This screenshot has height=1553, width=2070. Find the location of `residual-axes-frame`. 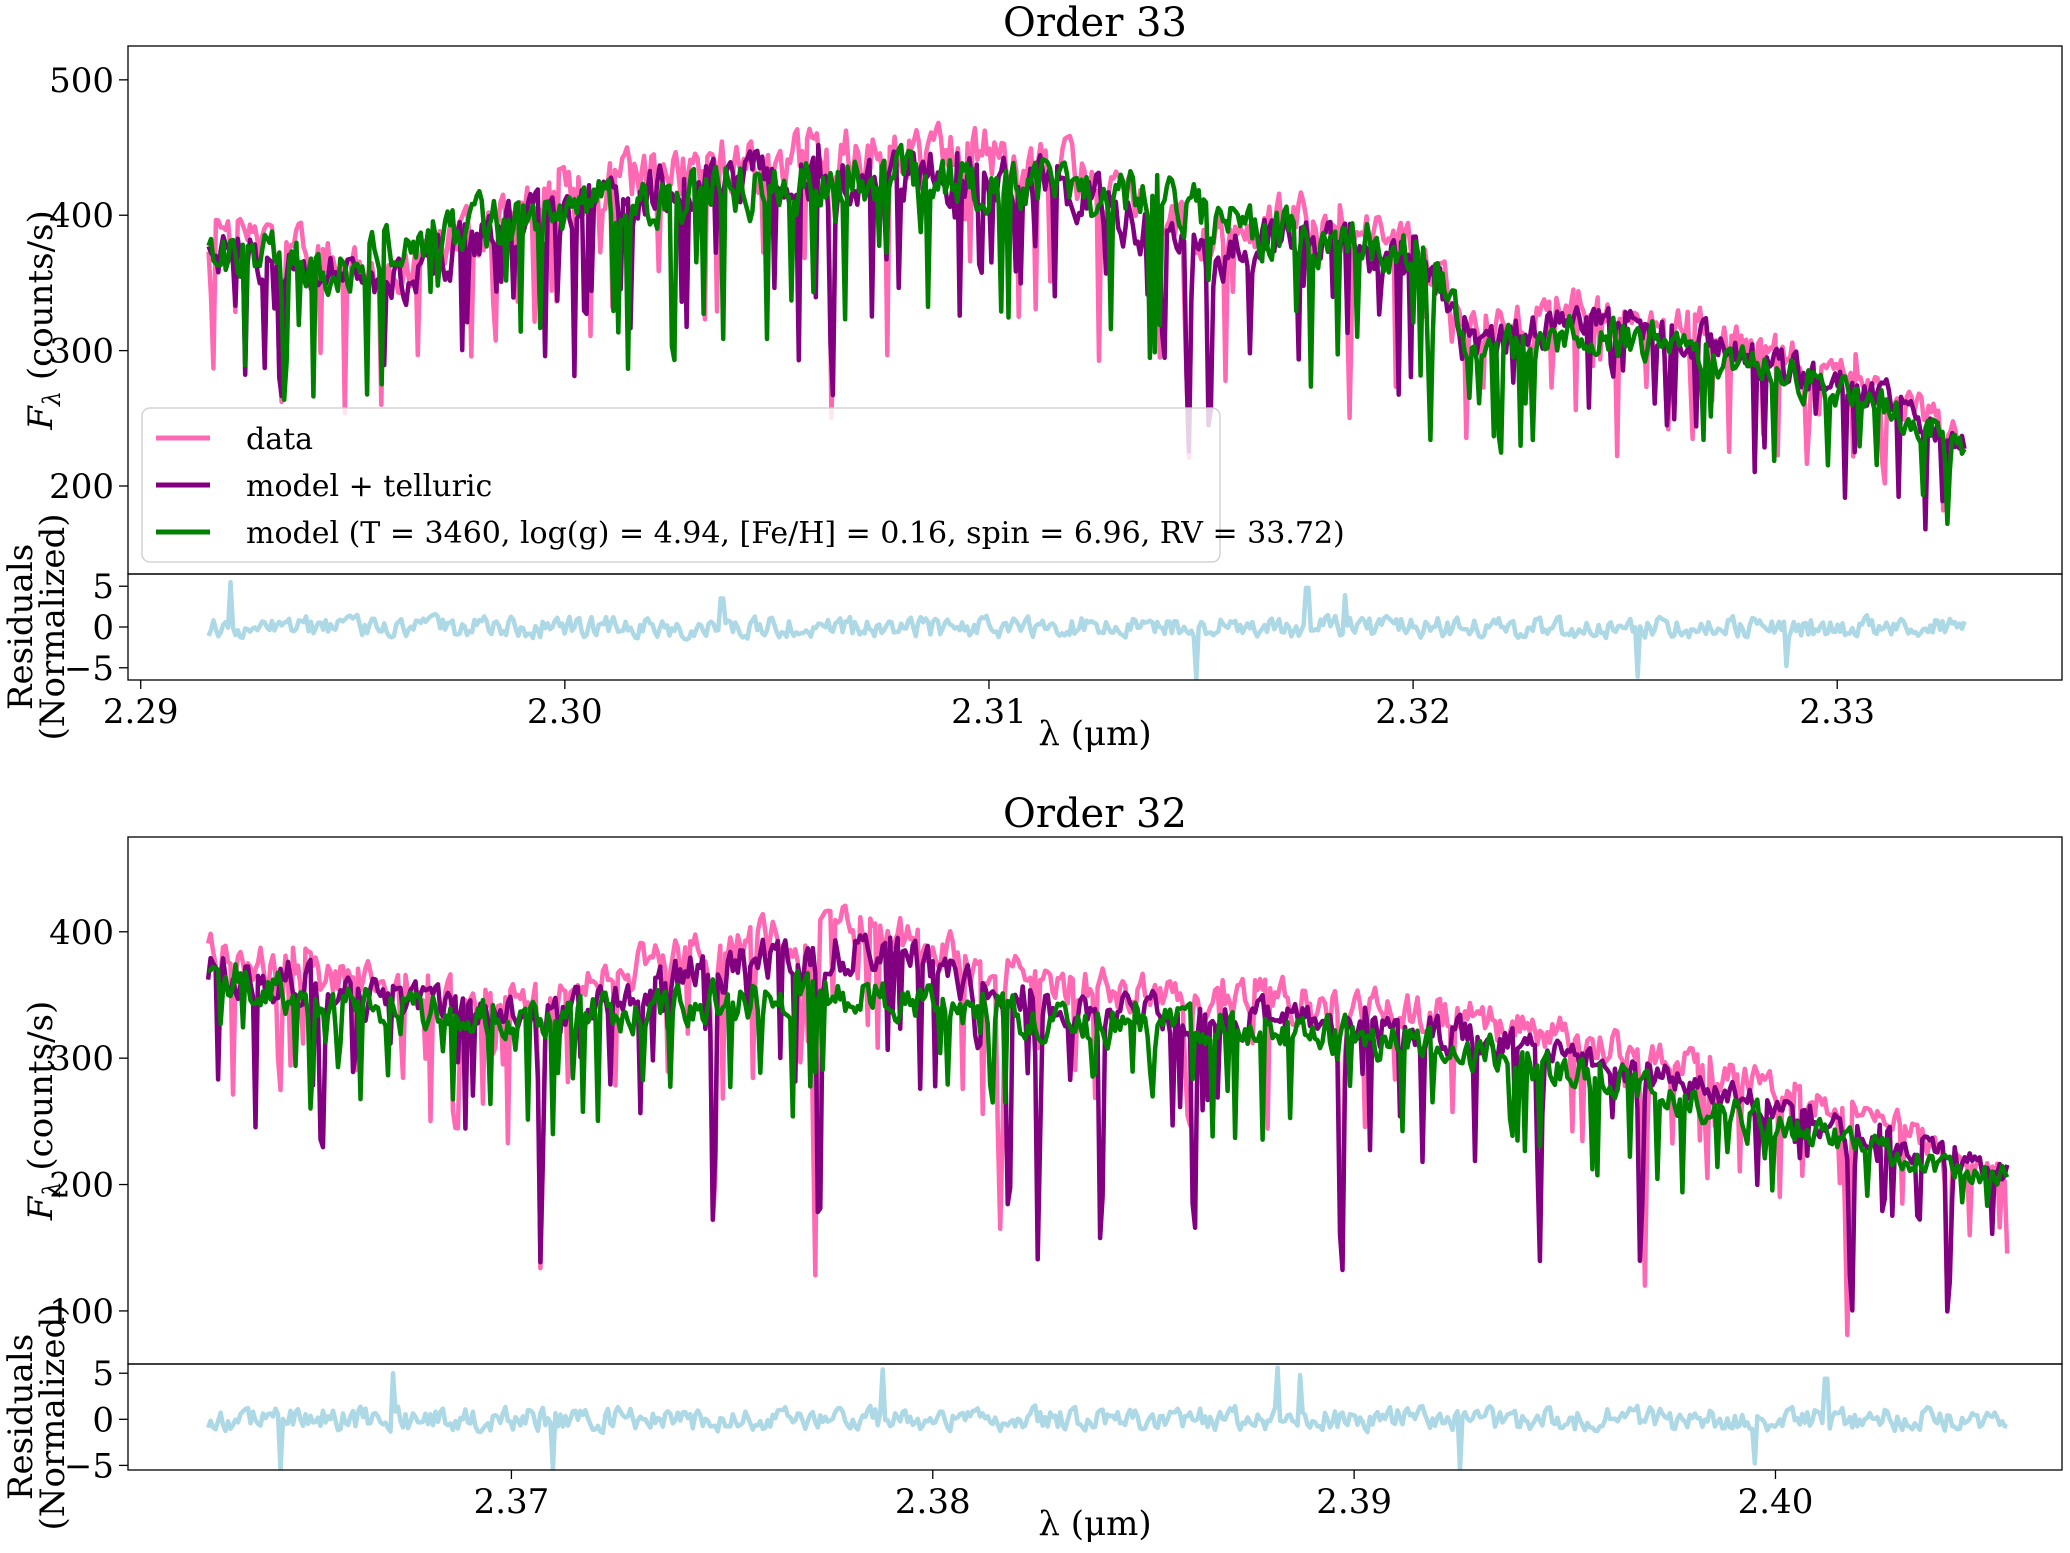

residual-axes-frame is located at coordinates (1095, 1417).